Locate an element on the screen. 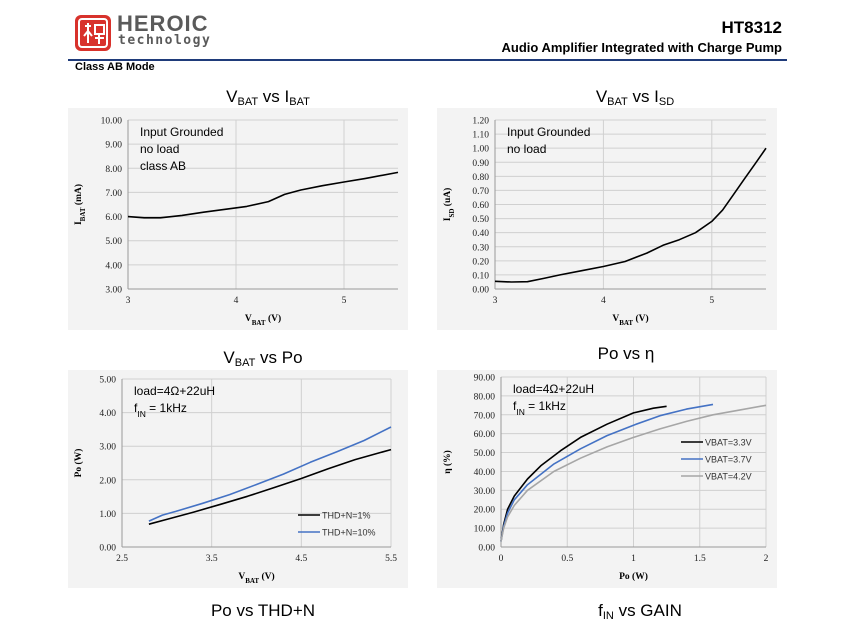 This screenshot has height=629, width=850. chart-annotation: class AB is located at coordinates (163, 166).